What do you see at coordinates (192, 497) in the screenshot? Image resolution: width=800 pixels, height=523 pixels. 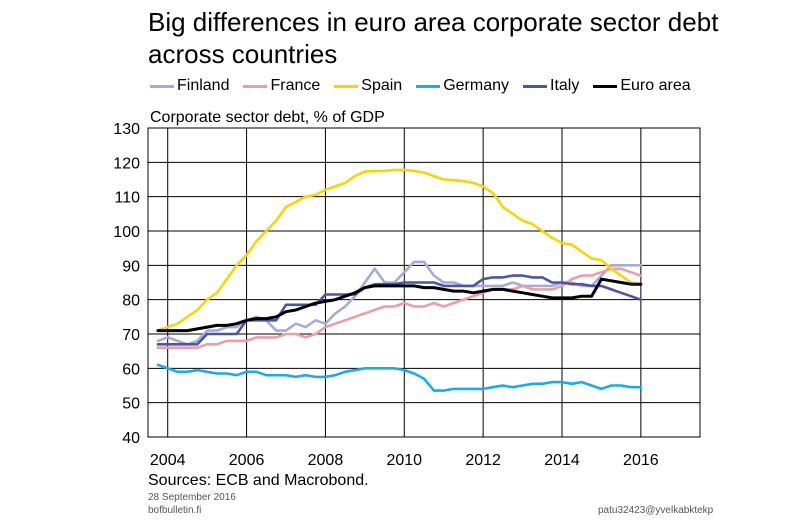 I see `publication-date: 28 September 2016` at bounding box center [192, 497].